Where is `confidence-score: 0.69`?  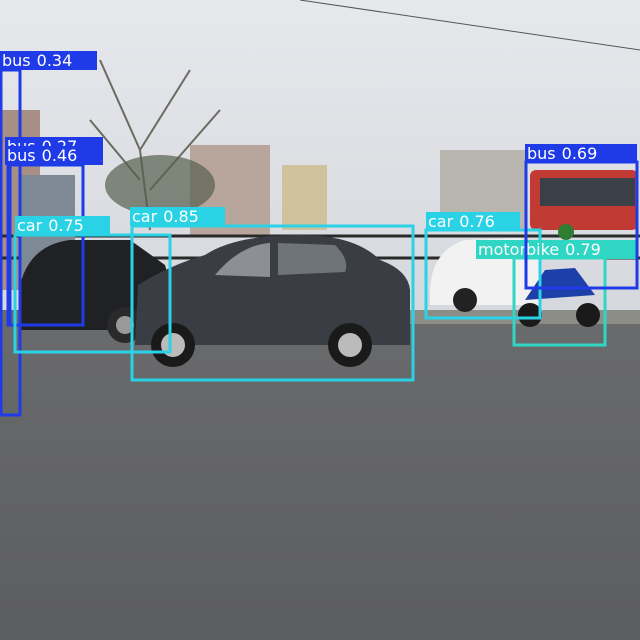
confidence-score: 0.69 is located at coordinates (580, 153).